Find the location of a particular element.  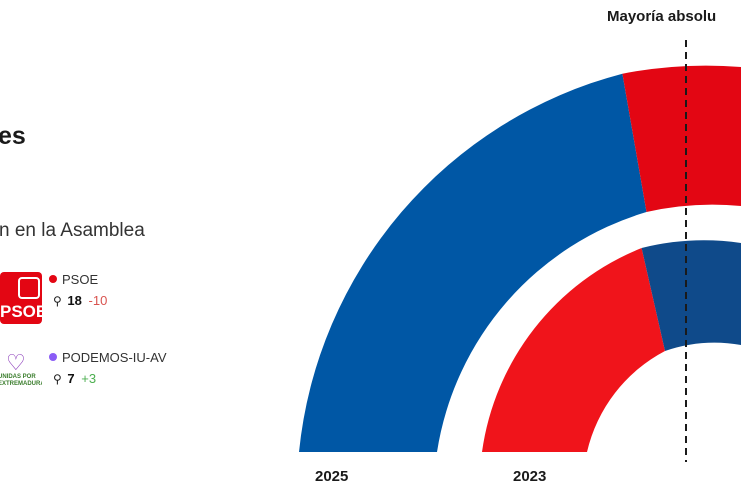

majority-label: Mayoría absolu is located at coordinates (662, 16).